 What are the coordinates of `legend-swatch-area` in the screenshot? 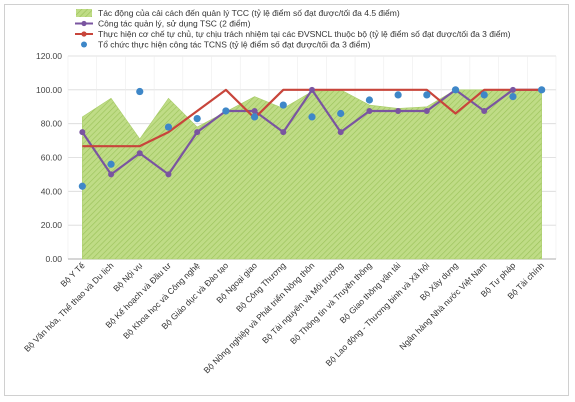 It's located at (84, 13).